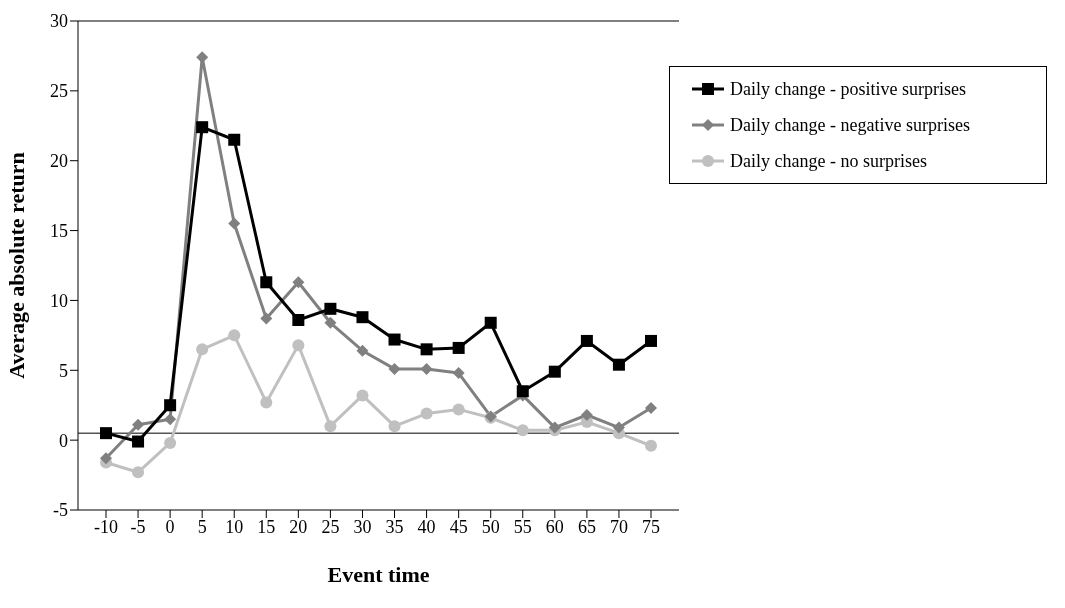 This screenshot has height=608, width=1065. What do you see at coordinates (554, 526) in the screenshot?
I see `x-tick-label: 60` at bounding box center [554, 526].